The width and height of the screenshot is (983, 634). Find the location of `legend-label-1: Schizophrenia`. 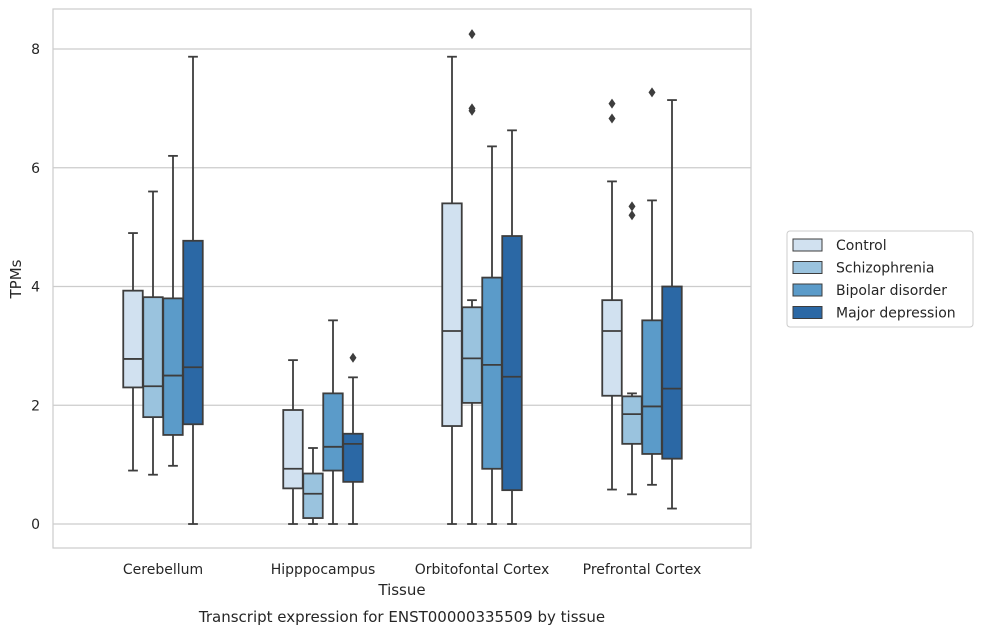

legend-label-1: Schizophrenia is located at coordinates (885, 269).